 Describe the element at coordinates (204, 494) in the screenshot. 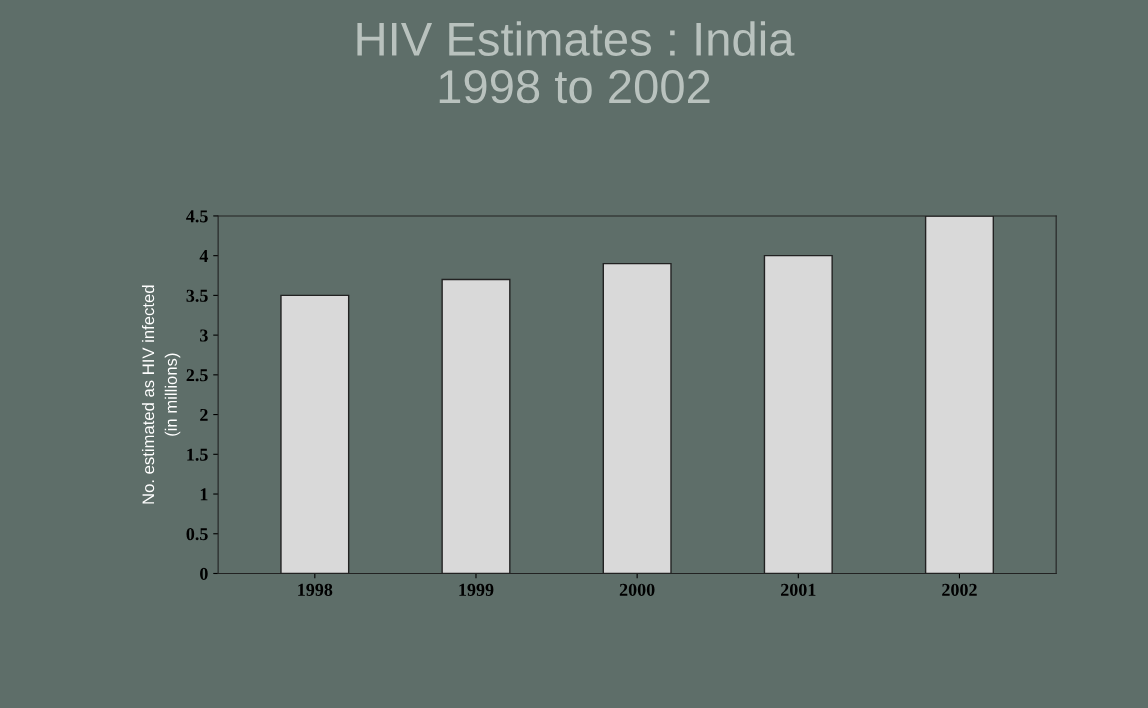

I see `y-tick-label: 1` at that location.